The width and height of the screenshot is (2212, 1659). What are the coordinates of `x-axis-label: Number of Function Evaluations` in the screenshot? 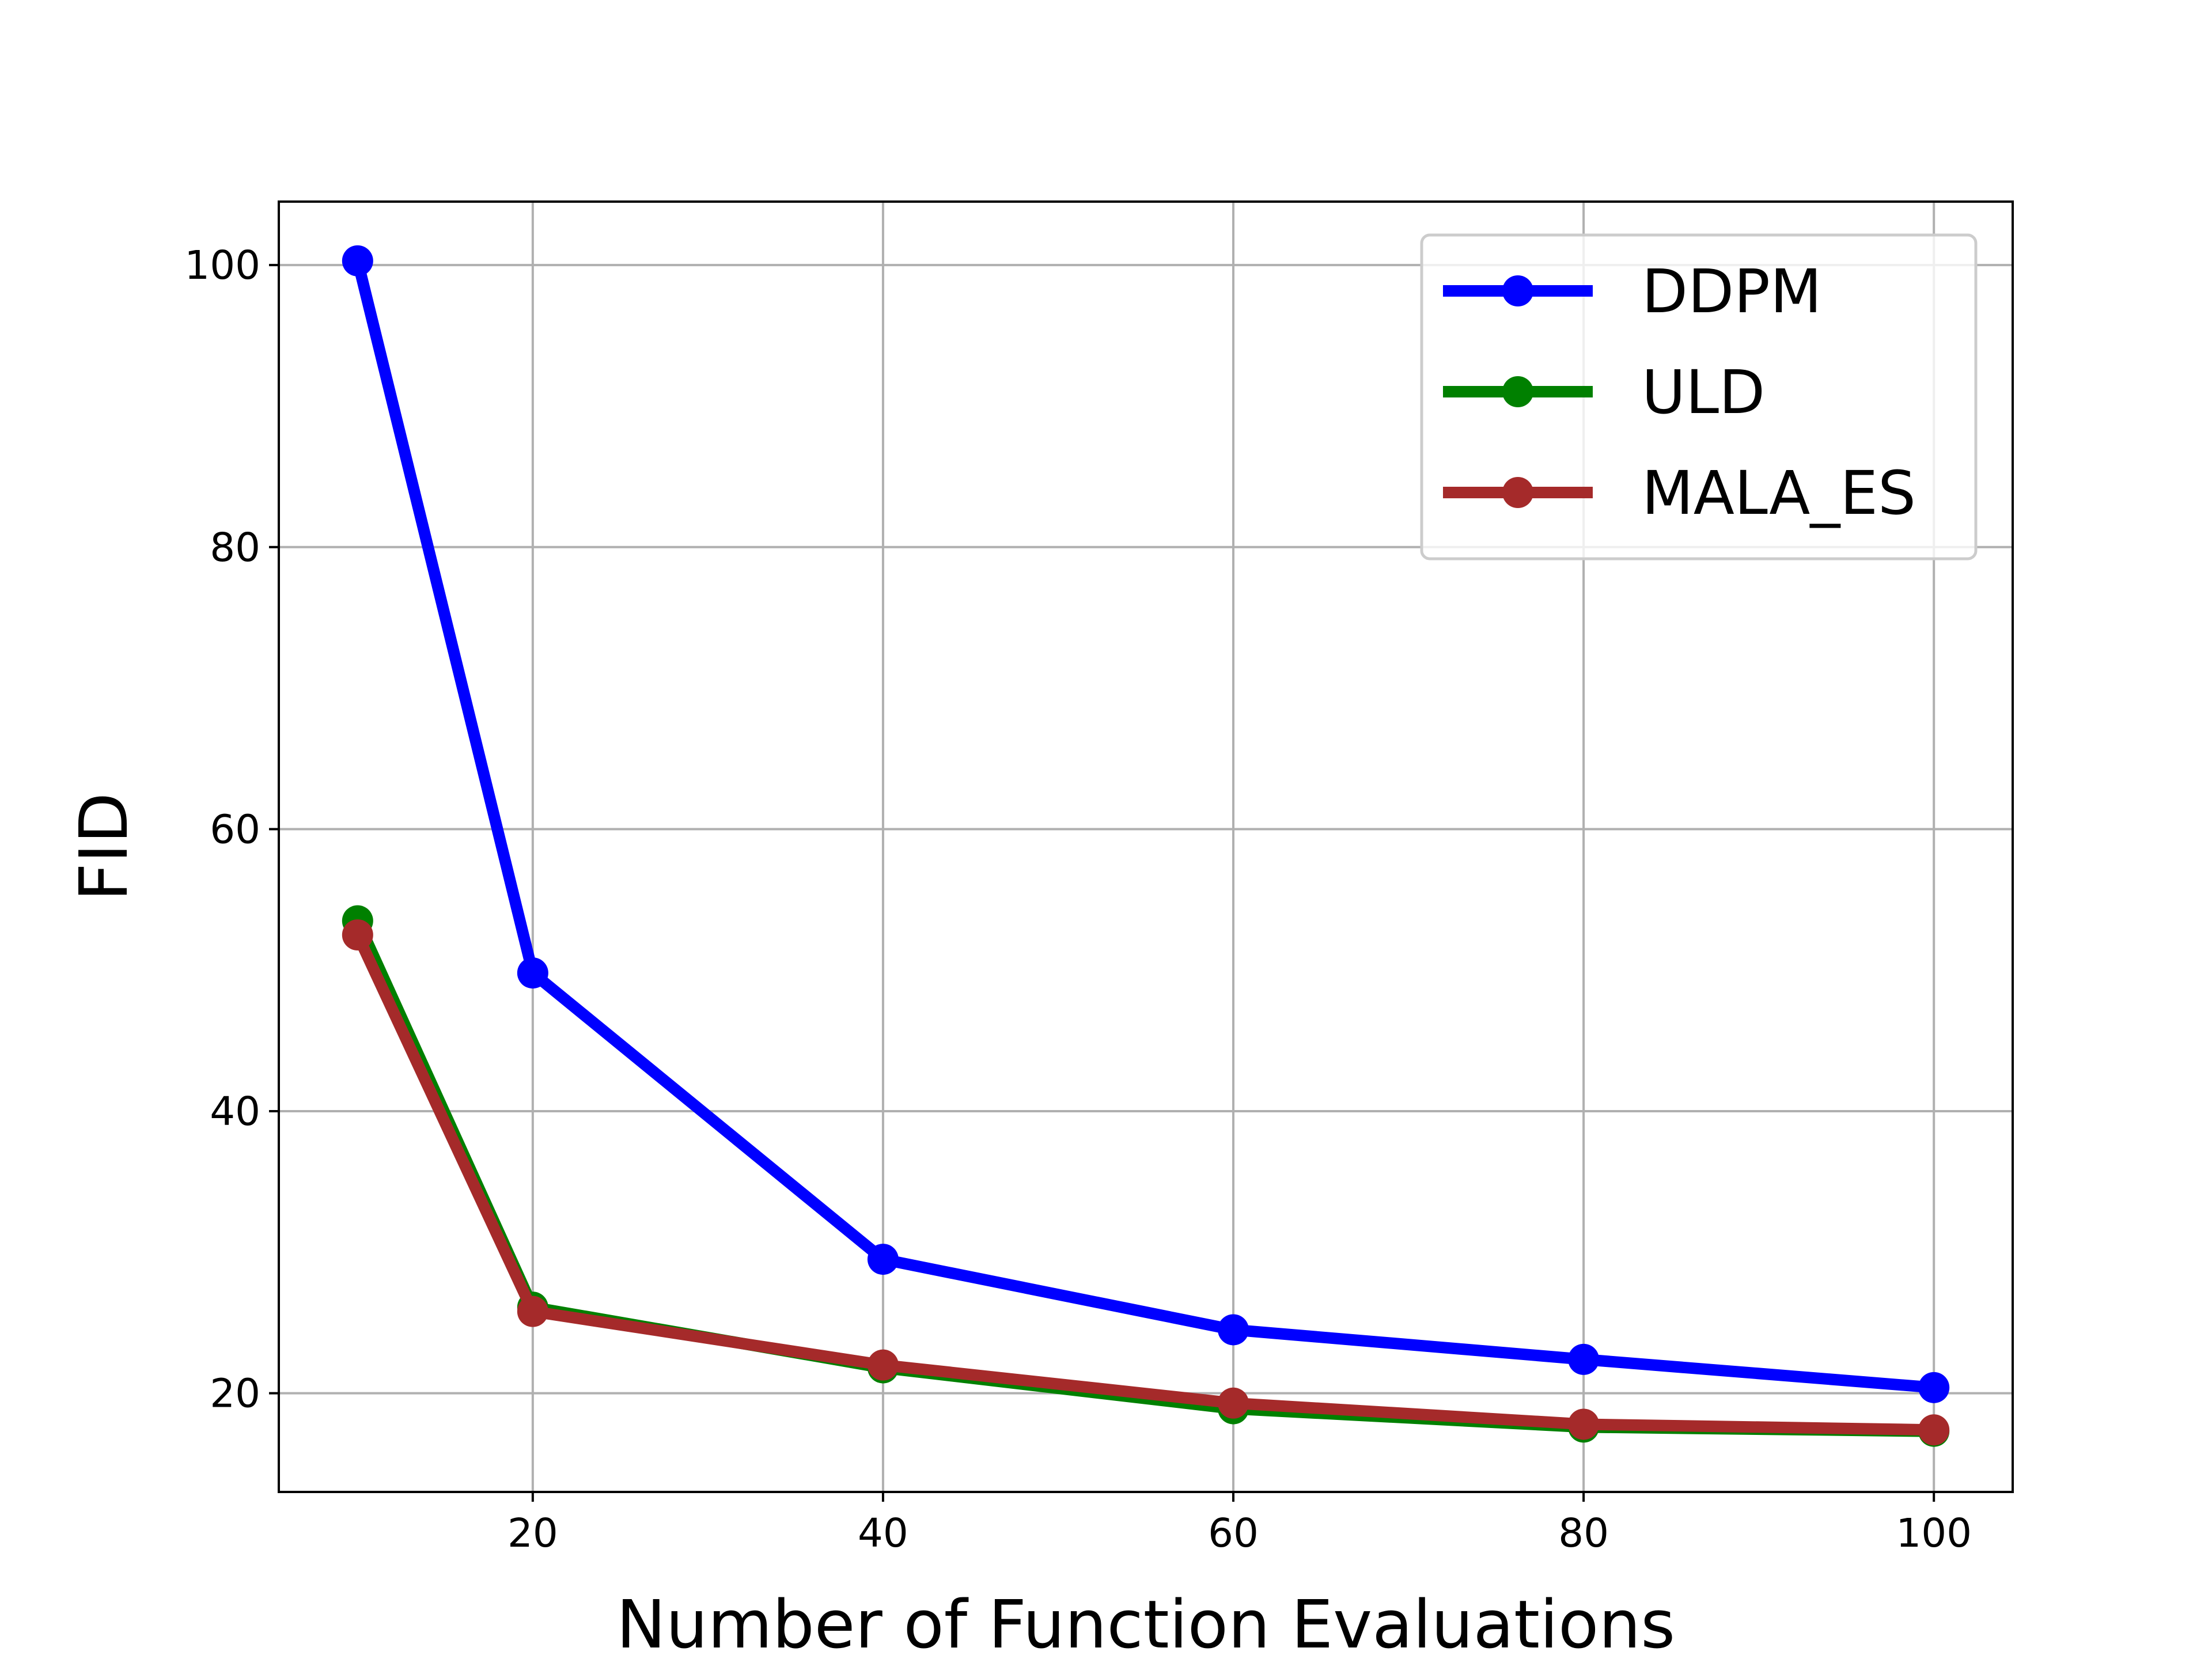 It's located at (1145, 1622).